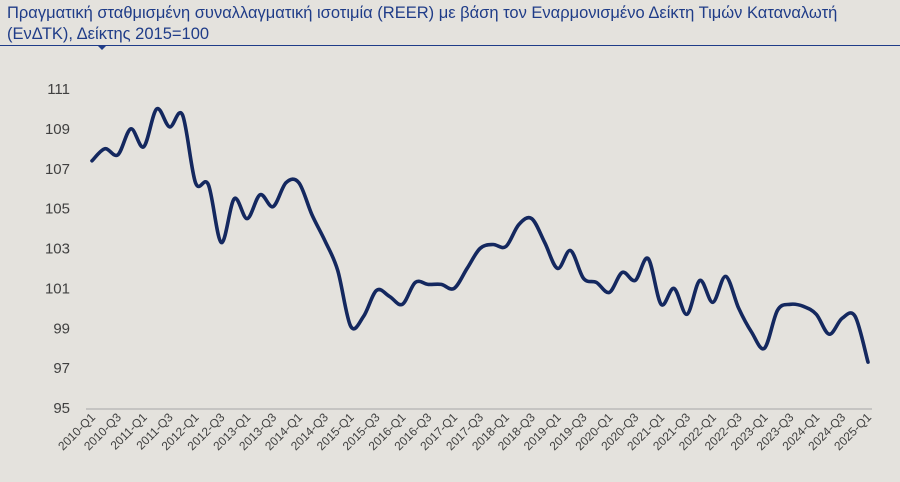 This screenshot has width=900, height=482. I want to click on y-tick-label: 97, so click(61, 368).